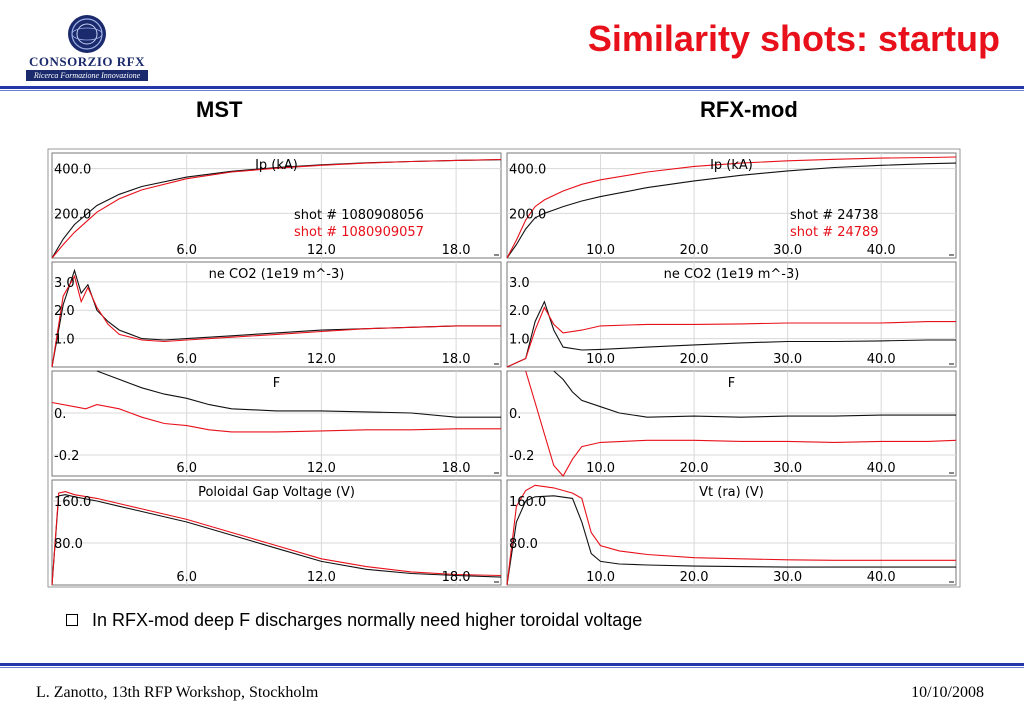 The image size is (1024, 709). Describe the element at coordinates (749, 109) in the screenshot. I see `column-heading-rfx-mod: RFX-mod` at that location.